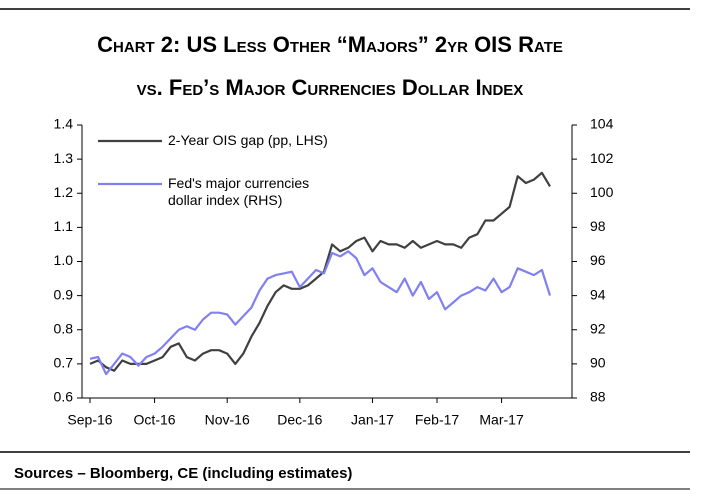  Describe the element at coordinates (598, 226) in the screenshot. I see `y2-tick-label: 98` at that location.